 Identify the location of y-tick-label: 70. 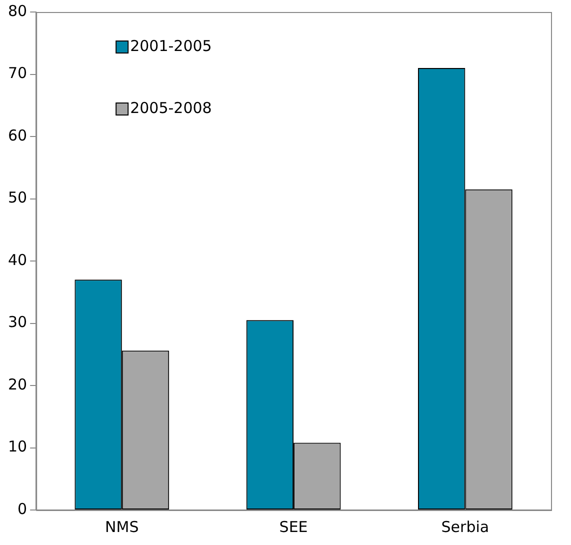
(18, 73).